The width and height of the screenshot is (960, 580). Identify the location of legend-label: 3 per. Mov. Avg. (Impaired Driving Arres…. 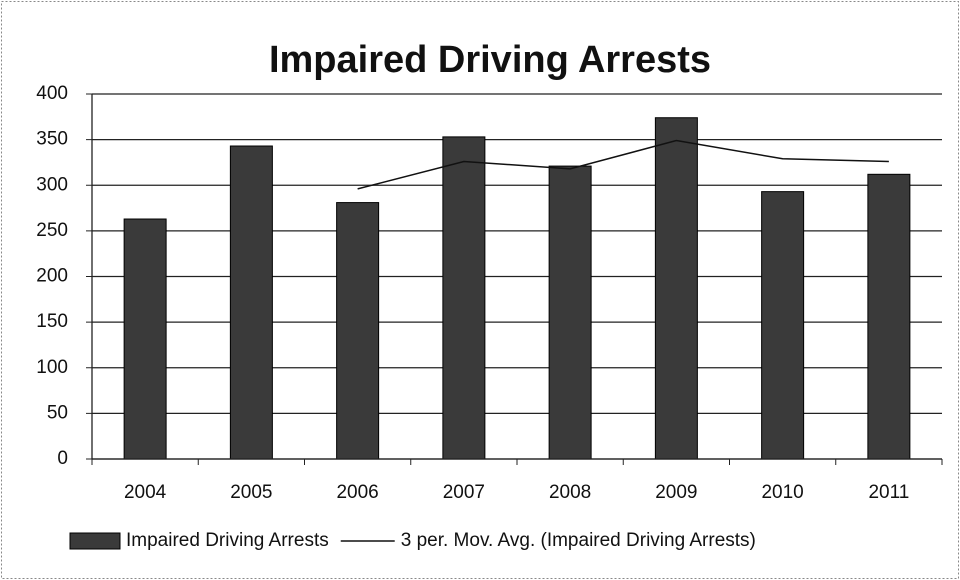
(578, 540).